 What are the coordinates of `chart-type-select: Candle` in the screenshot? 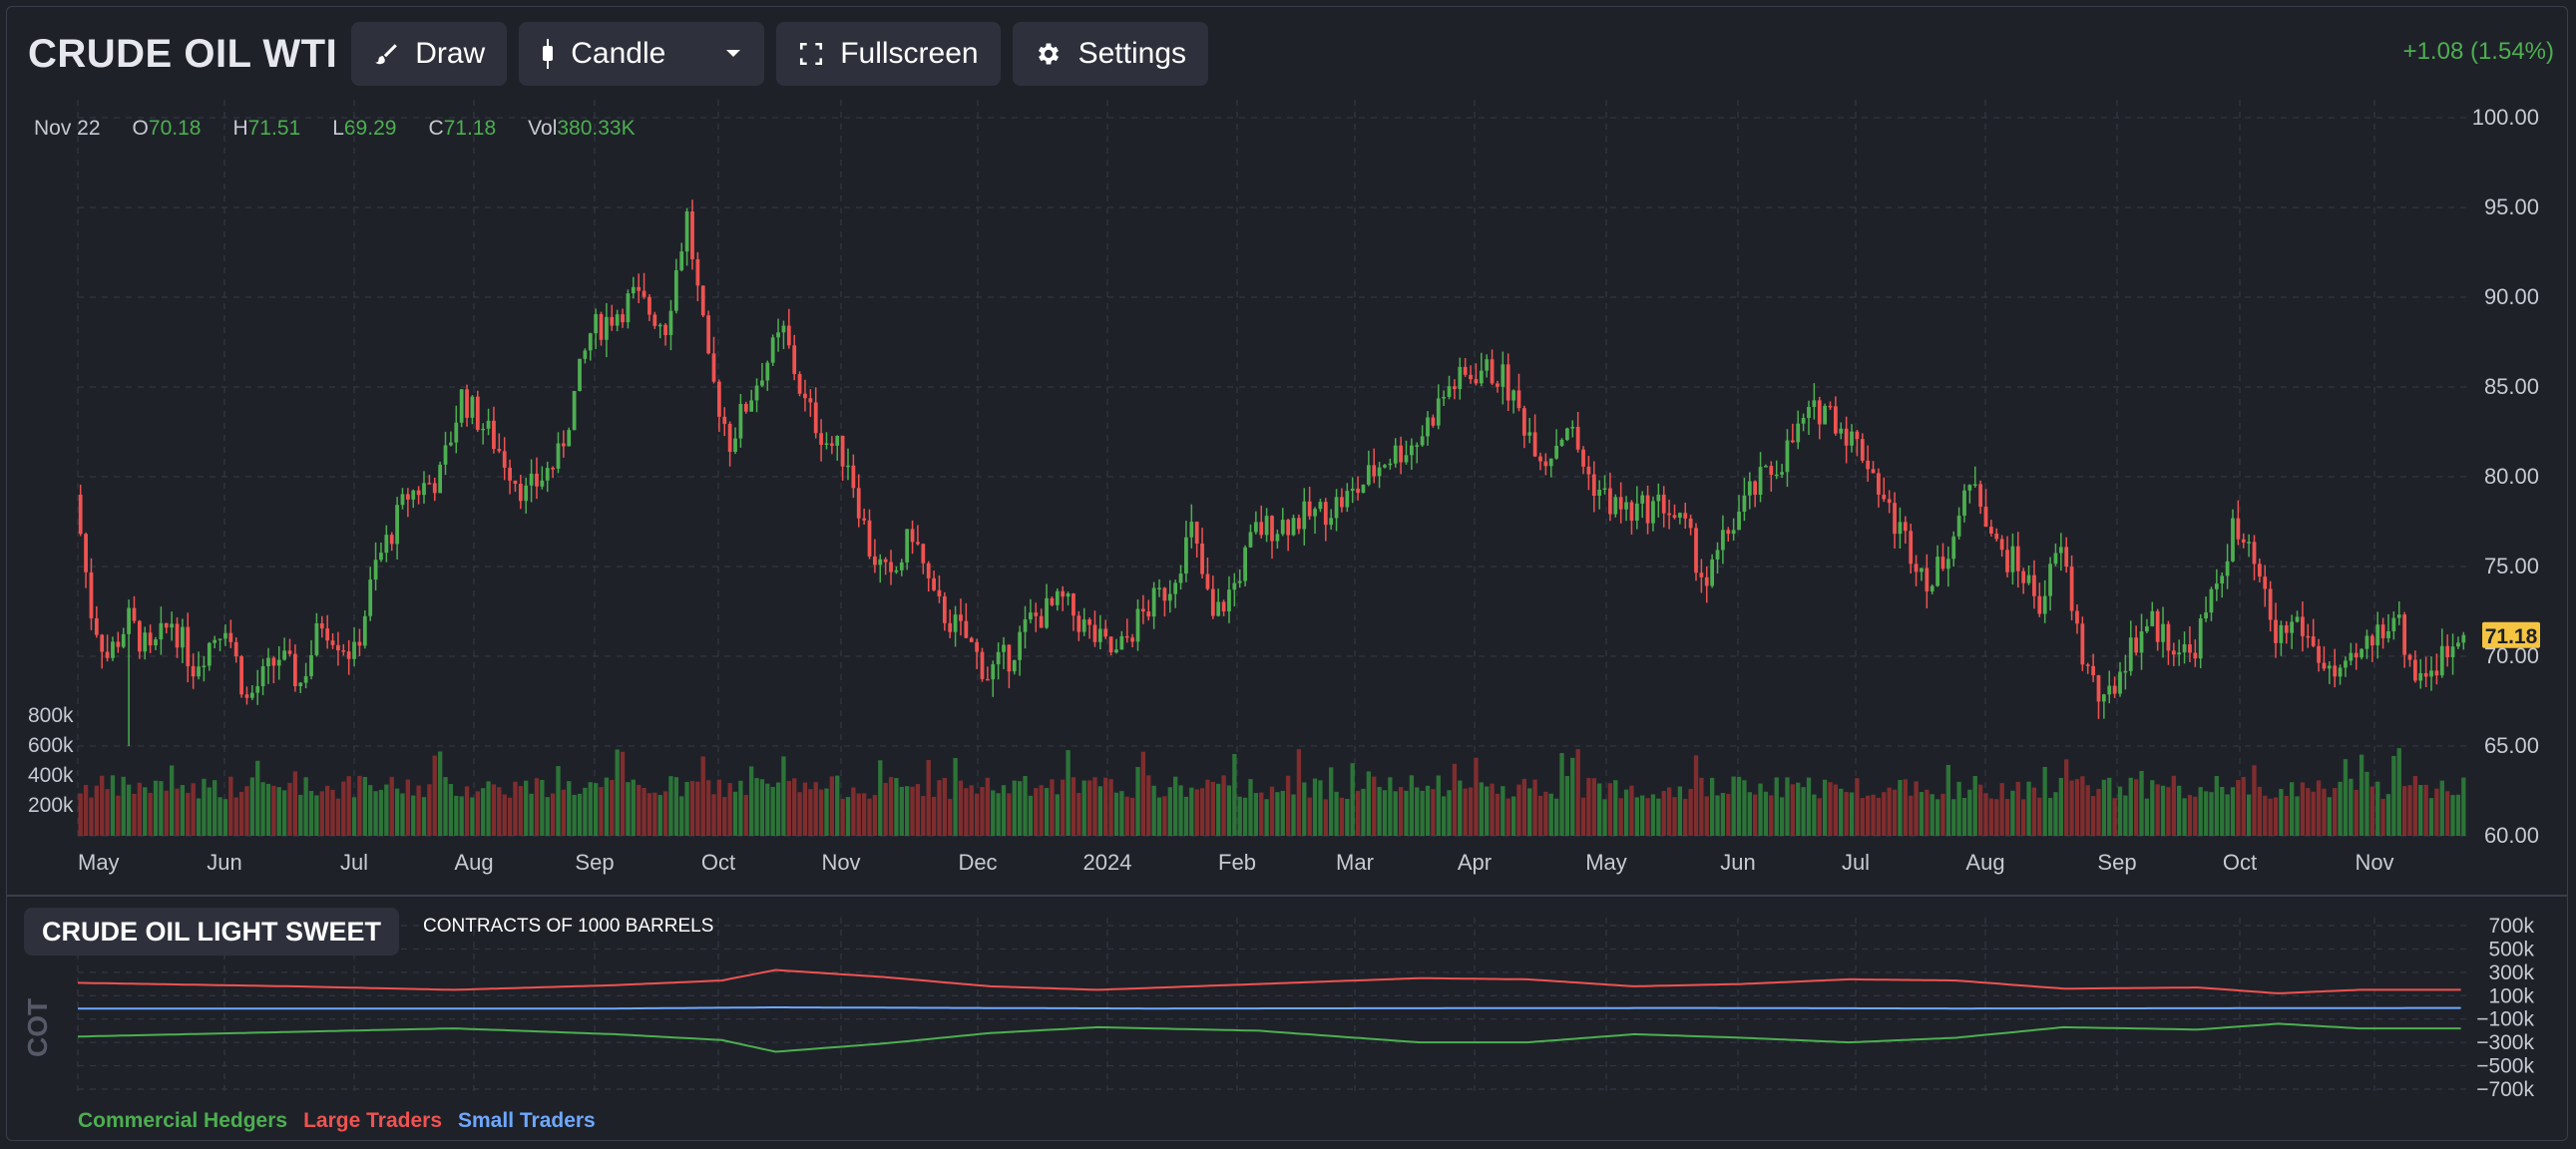 It's located at (642, 54).